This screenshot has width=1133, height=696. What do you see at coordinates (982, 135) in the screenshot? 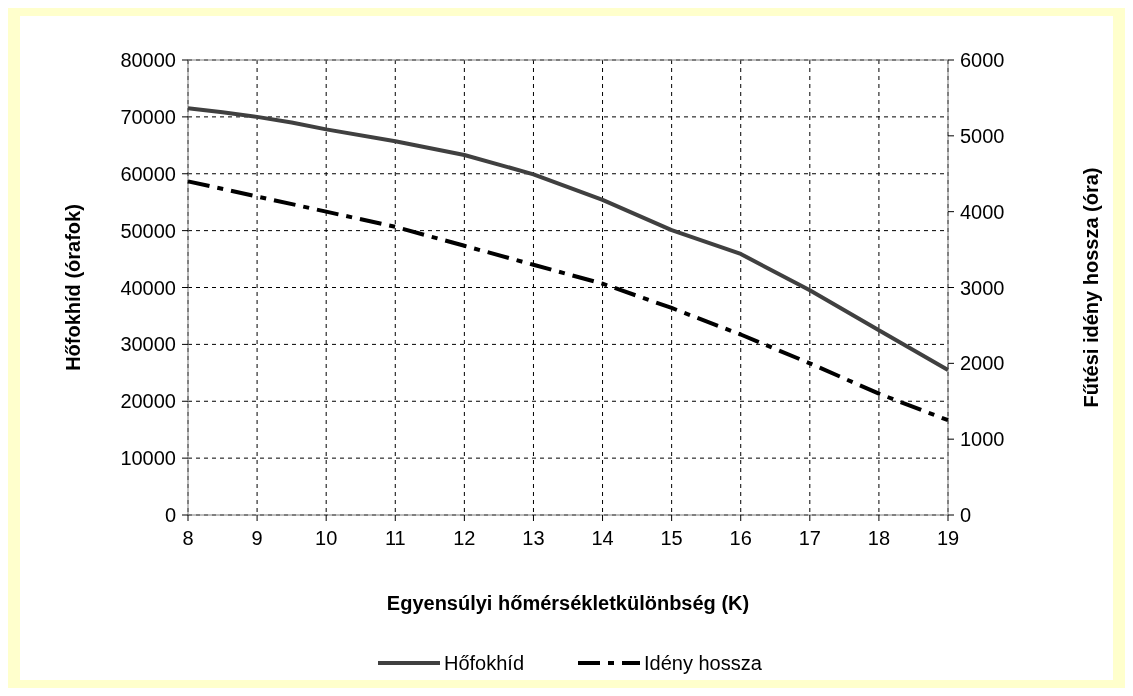
I see `y2-tick-label: 5000` at bounding box center [982, 135].